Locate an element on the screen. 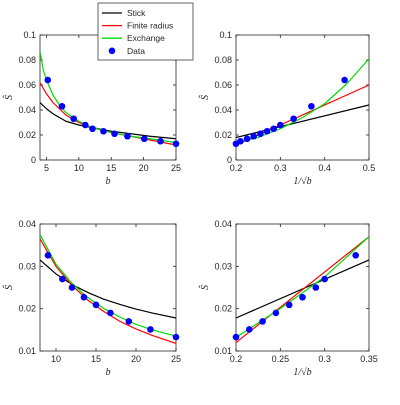  x-tick-label: 0.25 is located at coordinates (281, 359).